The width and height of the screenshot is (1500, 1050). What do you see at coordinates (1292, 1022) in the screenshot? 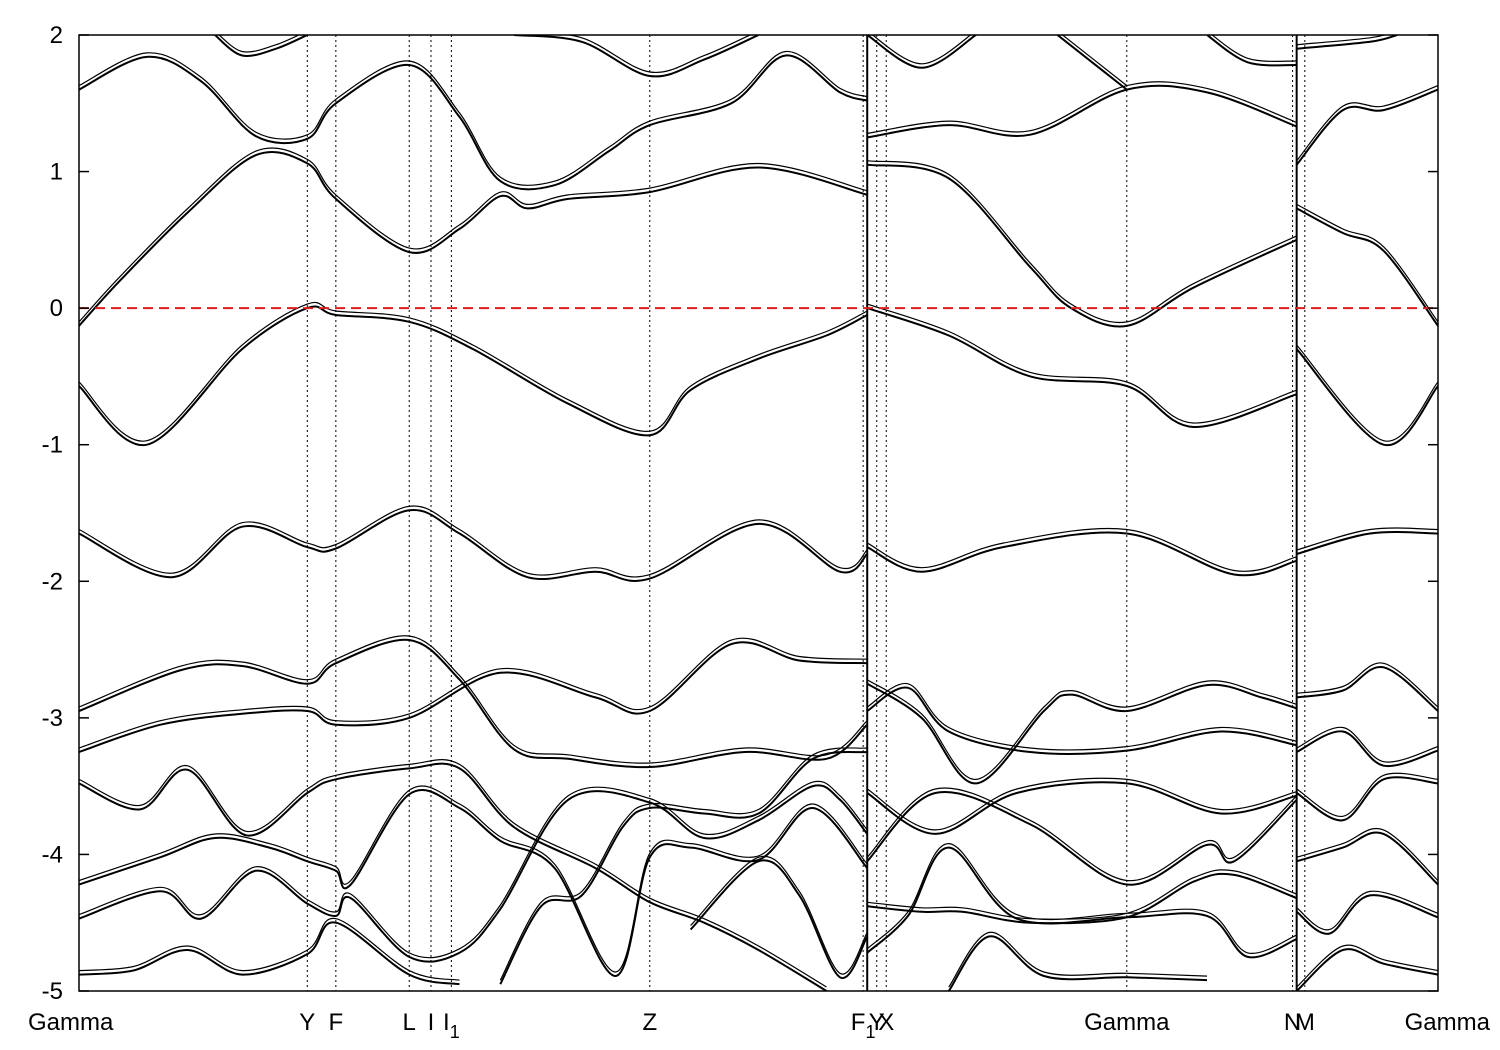
I see `x-tick-label: N` at bounding box center [1292, 1022].